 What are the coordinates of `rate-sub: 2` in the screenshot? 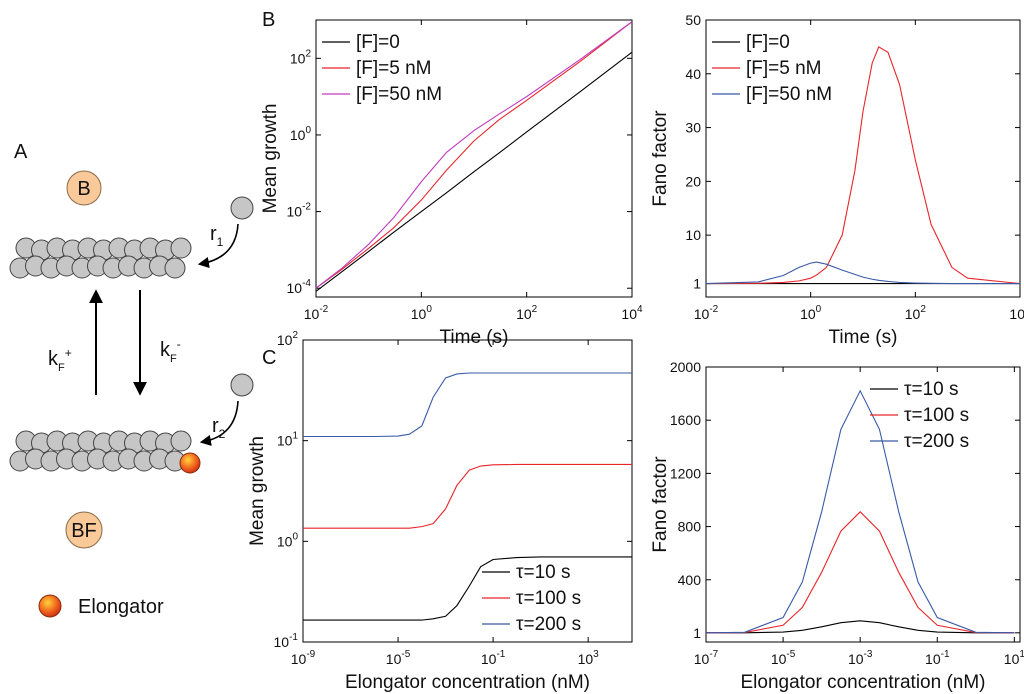 It's located at (222, 434).